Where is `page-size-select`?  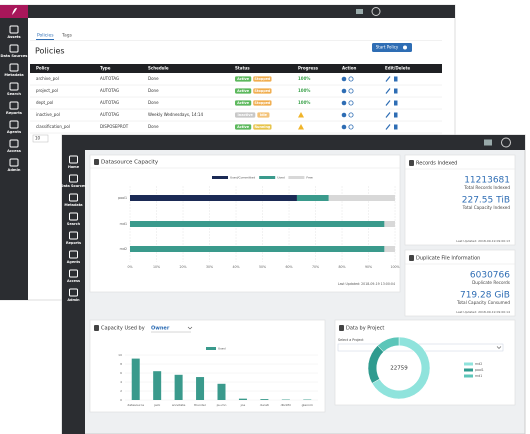 page-size-select is located at coordinates (40, 138).